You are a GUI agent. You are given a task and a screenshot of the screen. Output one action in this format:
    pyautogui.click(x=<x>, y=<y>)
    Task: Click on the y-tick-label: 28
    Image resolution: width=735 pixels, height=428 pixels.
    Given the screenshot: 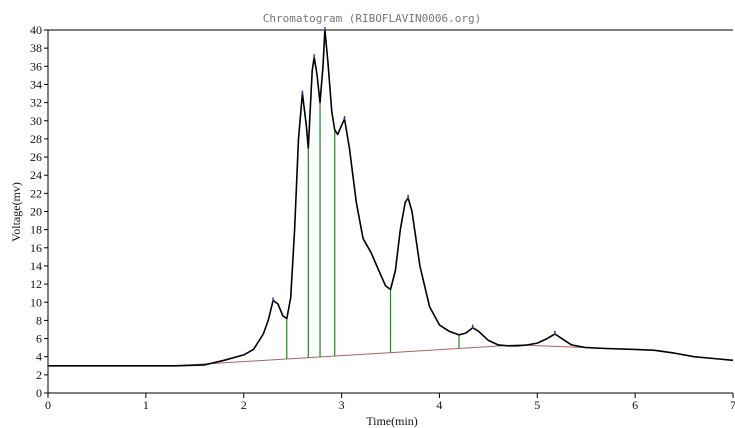 What is the action you would take?
    pyautogui.click(x=36, y=139)
    